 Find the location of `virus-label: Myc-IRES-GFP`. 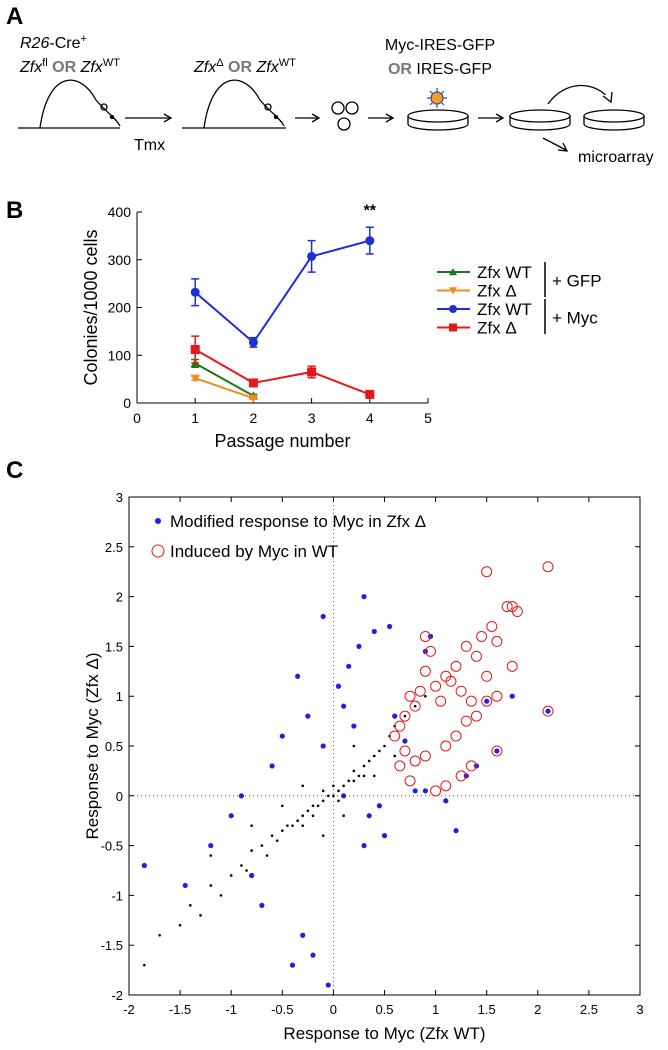

virus-label: Myc-IRES-GFP is located at coordinates (440, 45).